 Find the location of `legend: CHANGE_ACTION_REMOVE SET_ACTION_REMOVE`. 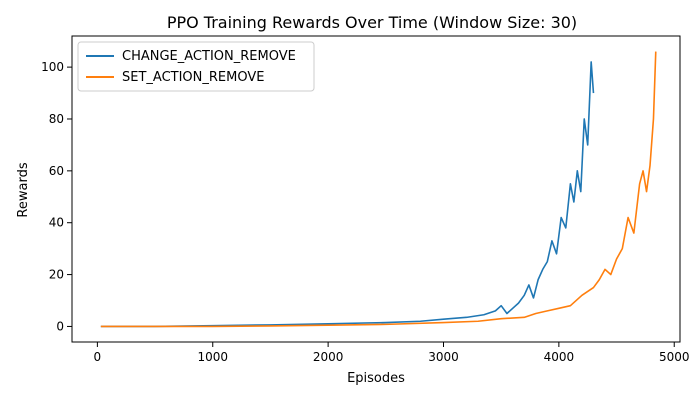

legend: CHANGE_ACTION_REMOVE SET_ACTION_REMOVE is located at coordinates (196, 66).